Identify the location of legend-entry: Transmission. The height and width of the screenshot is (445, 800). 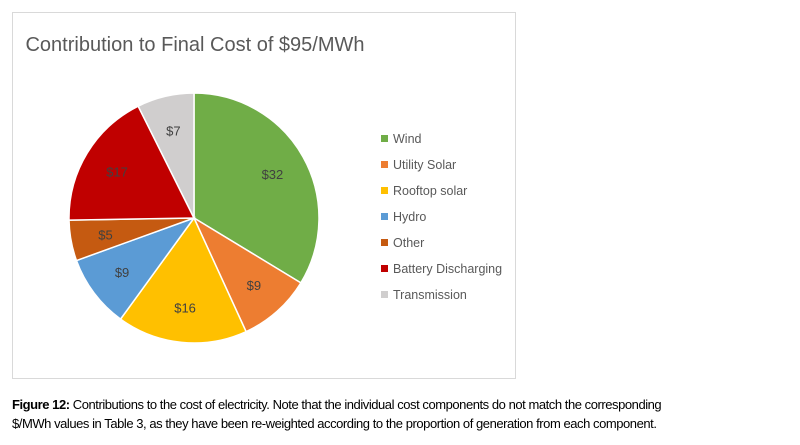
(430, 295).